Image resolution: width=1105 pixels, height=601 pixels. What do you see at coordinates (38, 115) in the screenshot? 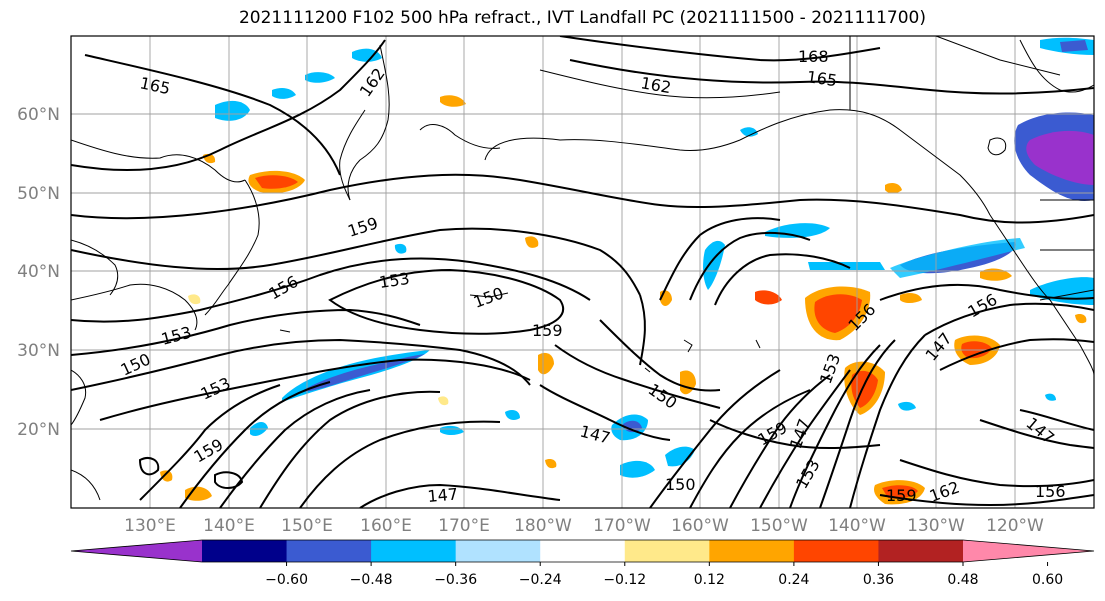
I see `lat-label-60n: 60°N` at bounding box center [38, 115].